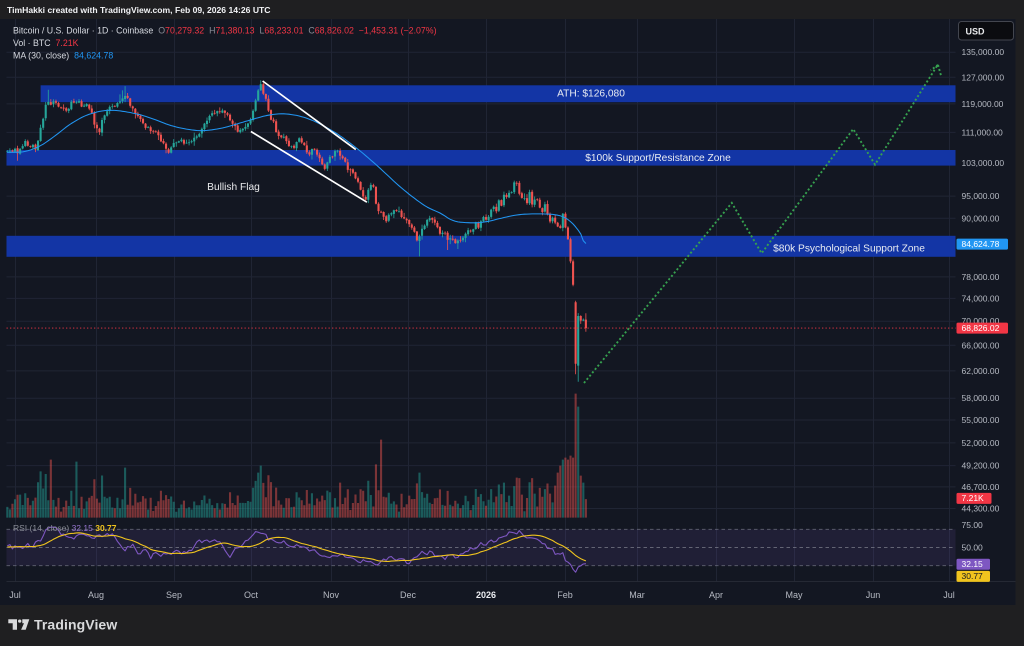 The image size is (1024, 646). Describe the element at coordinates (981, 244) in the screenshot. I see `svg-text: 84,624.78` at that location.